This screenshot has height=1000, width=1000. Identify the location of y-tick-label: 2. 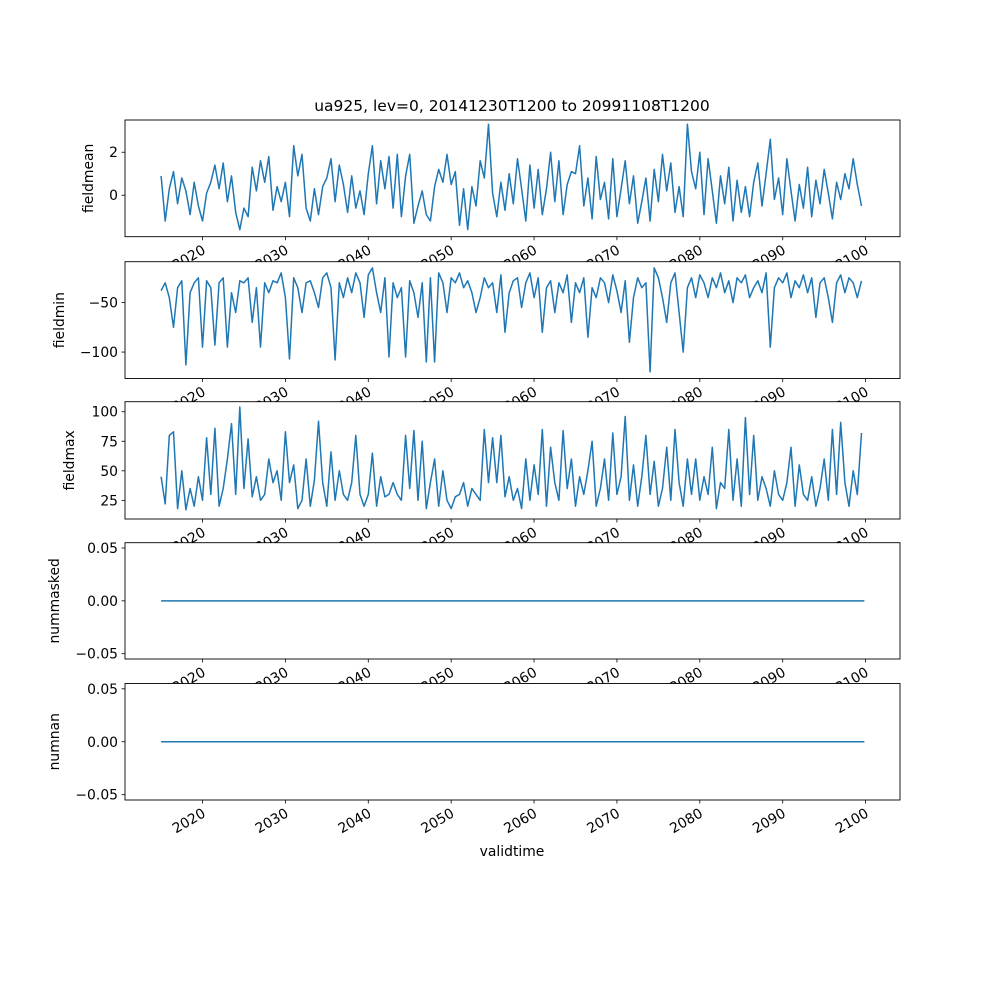
(113, 153).